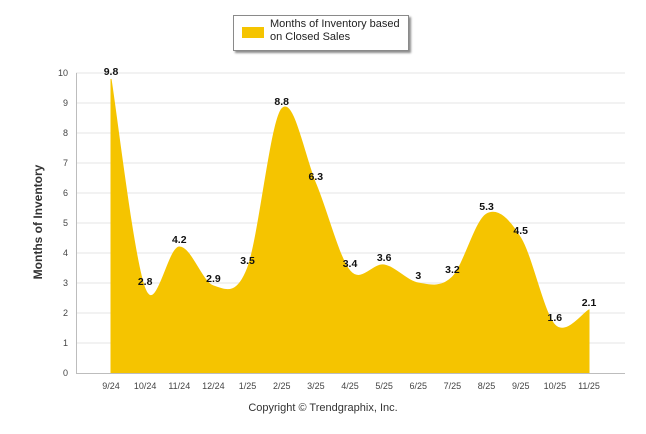 The height and width of the screenshot is (434, 646). Describe the element at coordinates (282, 386) in the screenshot. I see `x-tick-label: 2/25` at that location.